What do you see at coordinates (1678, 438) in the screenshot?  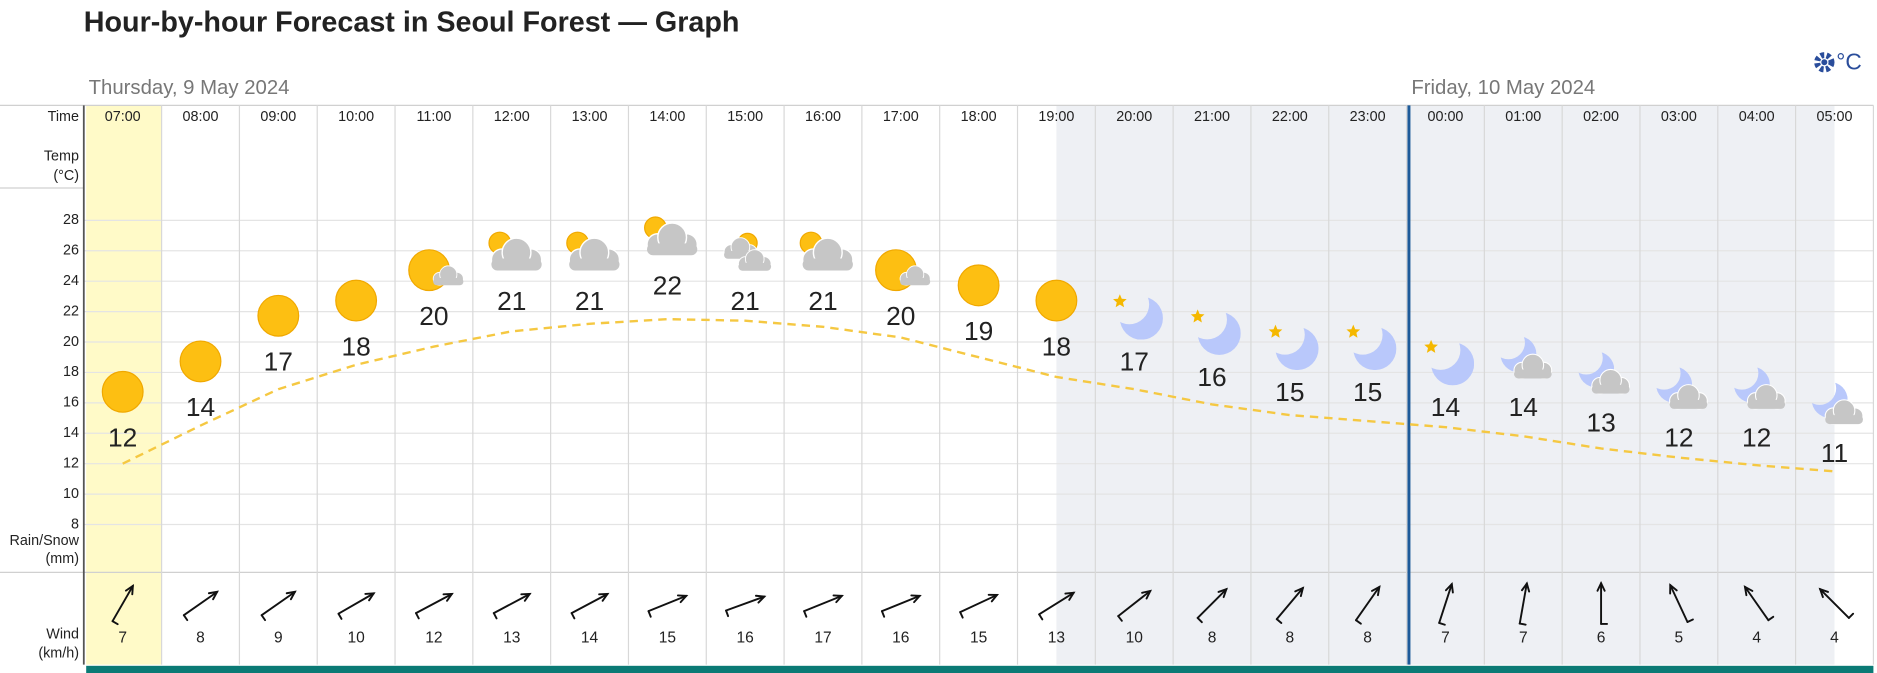 I see `temperature-label: 12` at bounding box center [1678, 438].